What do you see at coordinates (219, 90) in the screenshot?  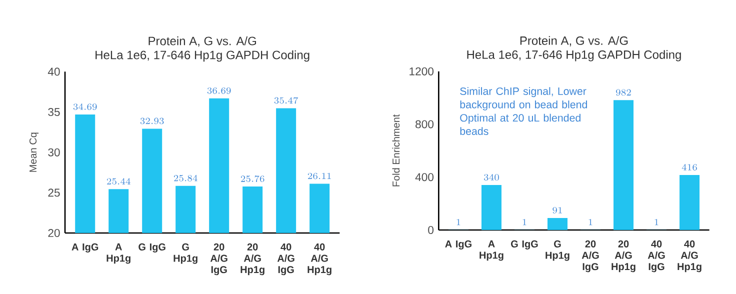 I see `data-label: 36 . 69` at bounding box center [219, 90].